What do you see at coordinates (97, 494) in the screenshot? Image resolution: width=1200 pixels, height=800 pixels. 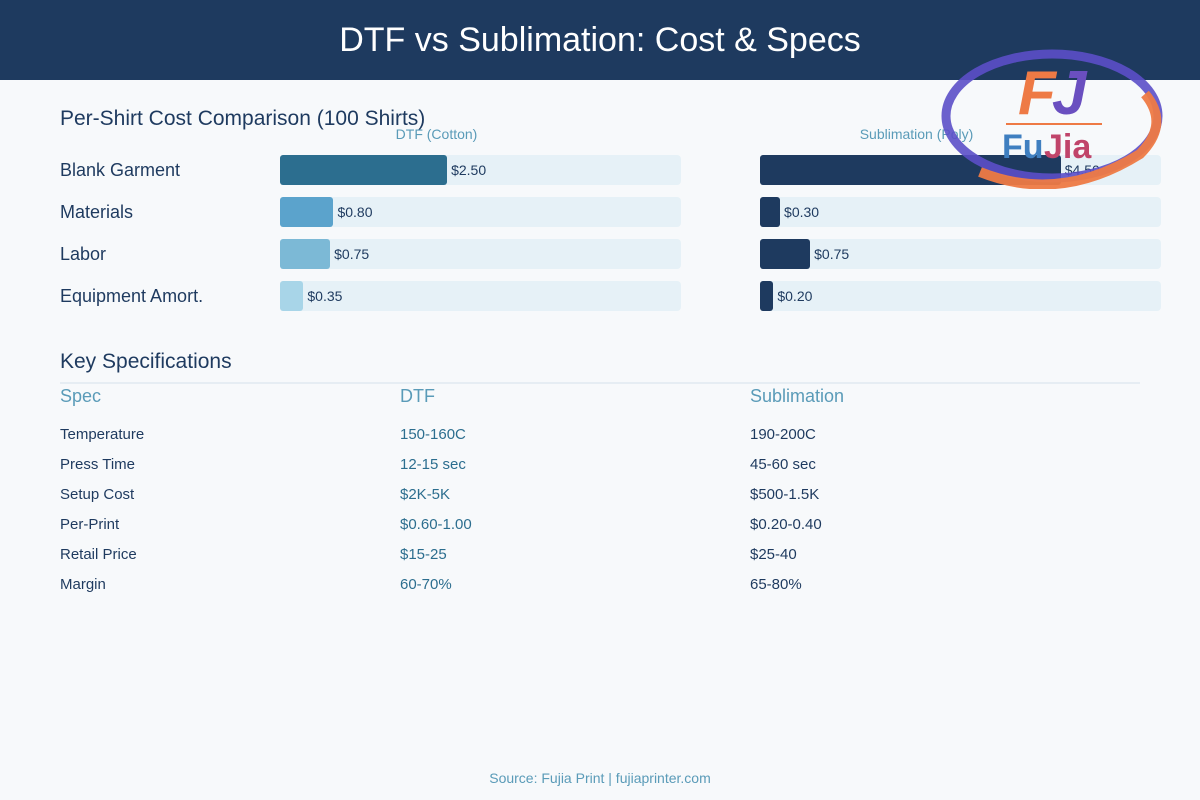 I see `spec-cell: Setup Cost` at bounding box center [97, 494].